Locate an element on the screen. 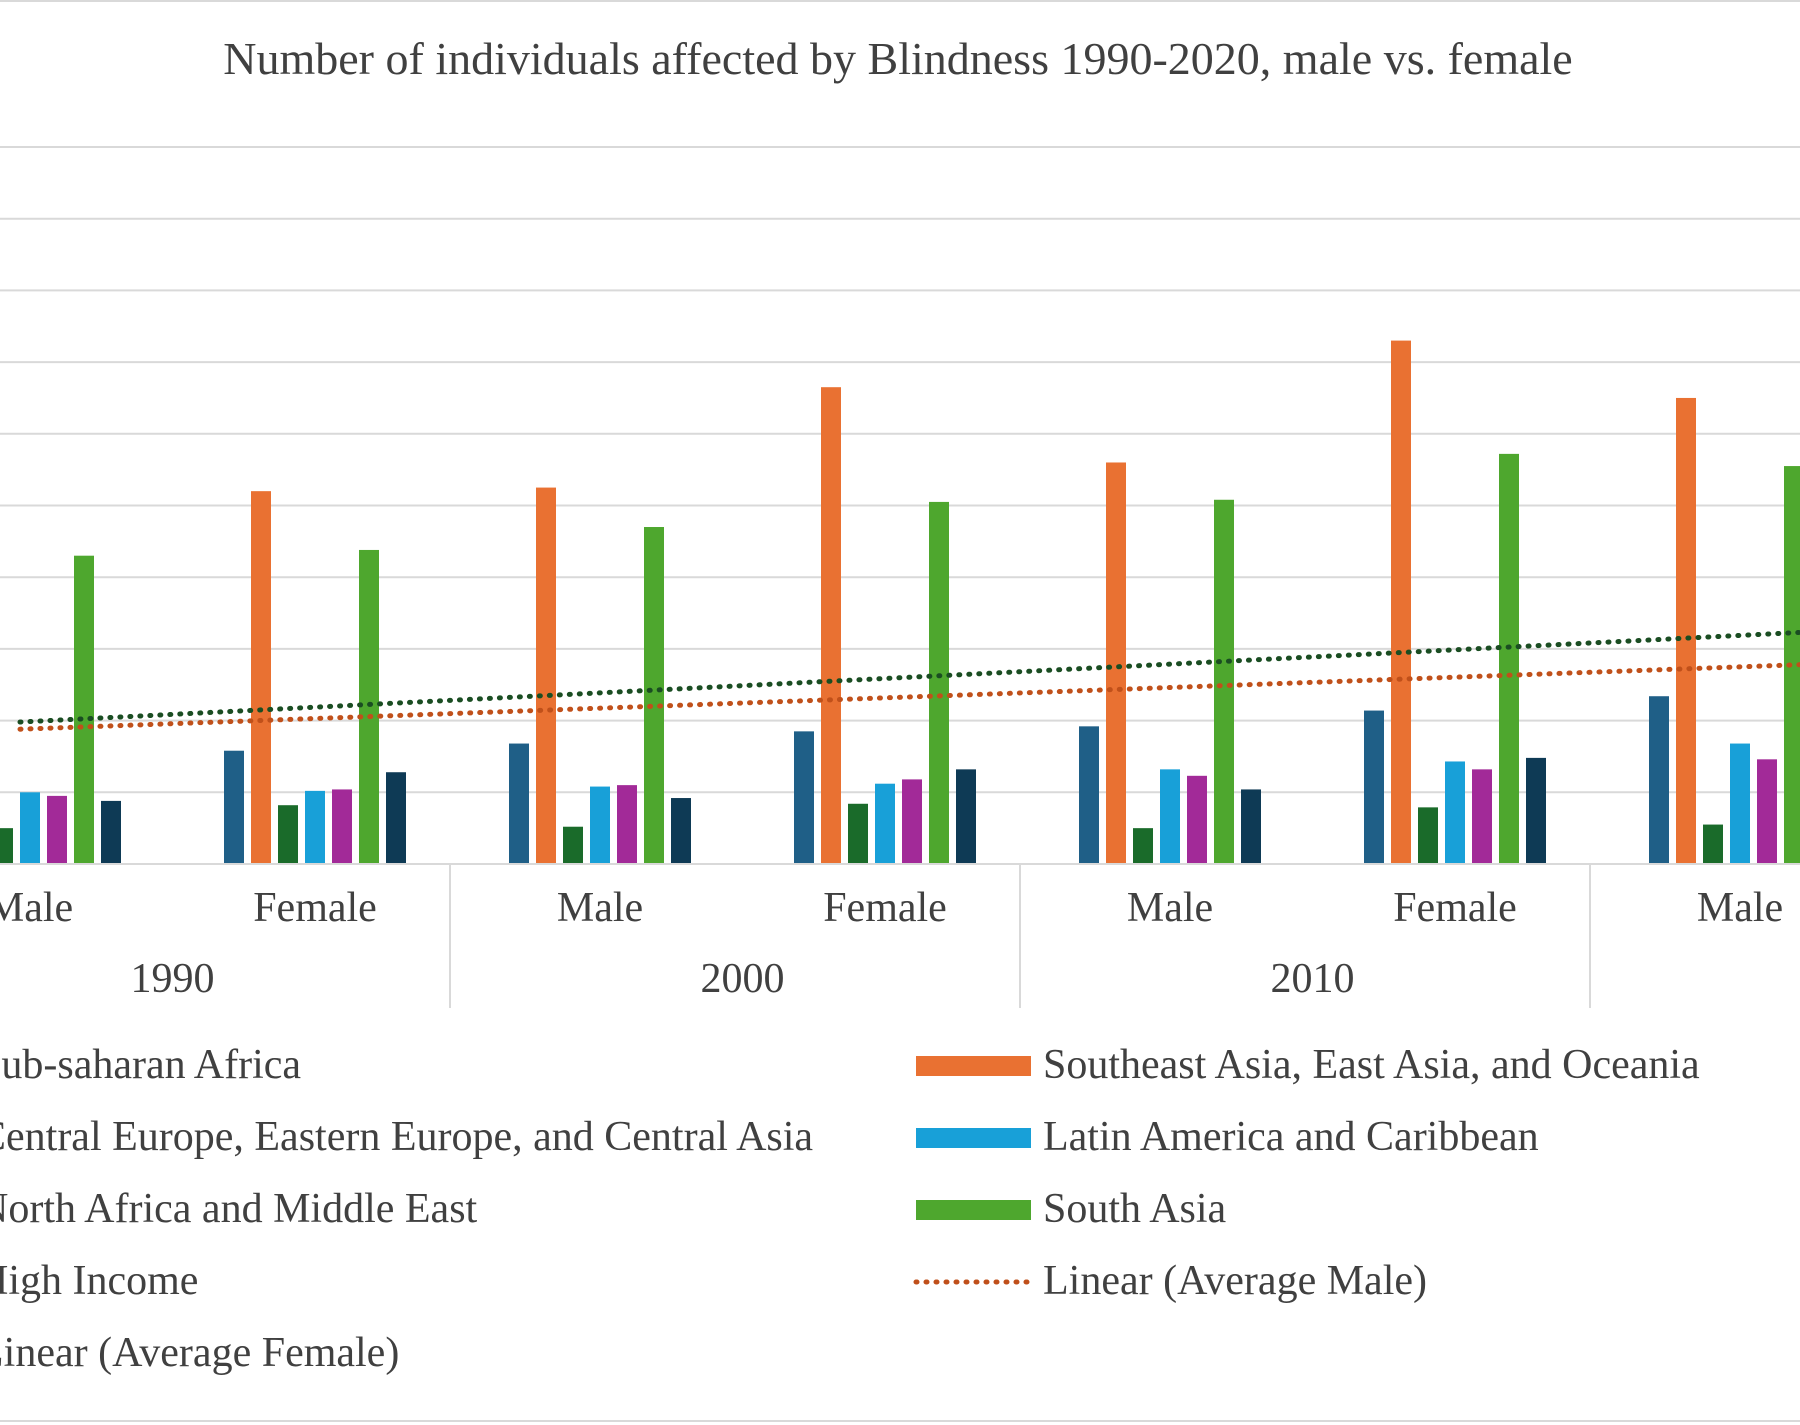  legend-label: Southeast Asia, East Asia, and Oceania is located at coordinates (1371, 1065).